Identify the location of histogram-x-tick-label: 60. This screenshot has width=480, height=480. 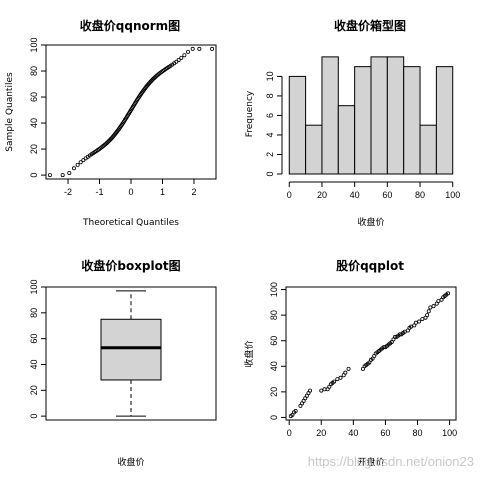
(387, 195).